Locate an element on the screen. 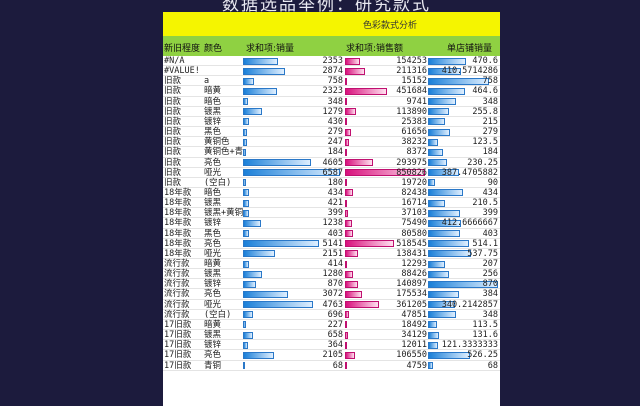  table-row: 旧款 暗黄 2323 451684 464.6 is located at coordinates (331, 91).